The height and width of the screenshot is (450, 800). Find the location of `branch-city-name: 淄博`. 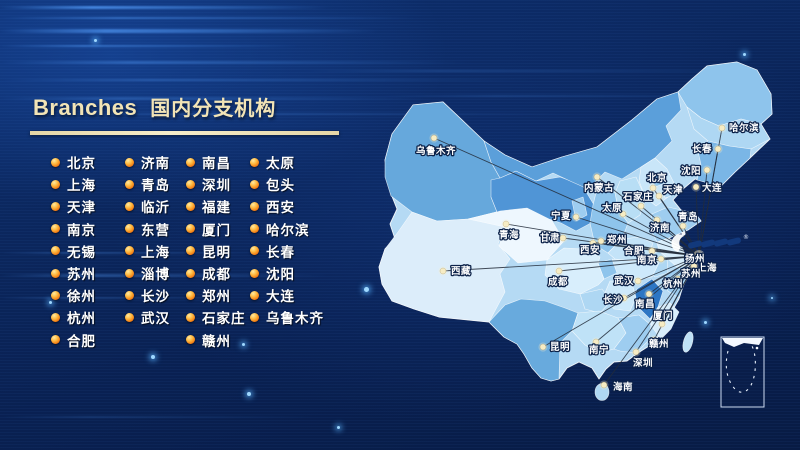

branch-city-name: 淄博 is located at coordinates (155, 275).